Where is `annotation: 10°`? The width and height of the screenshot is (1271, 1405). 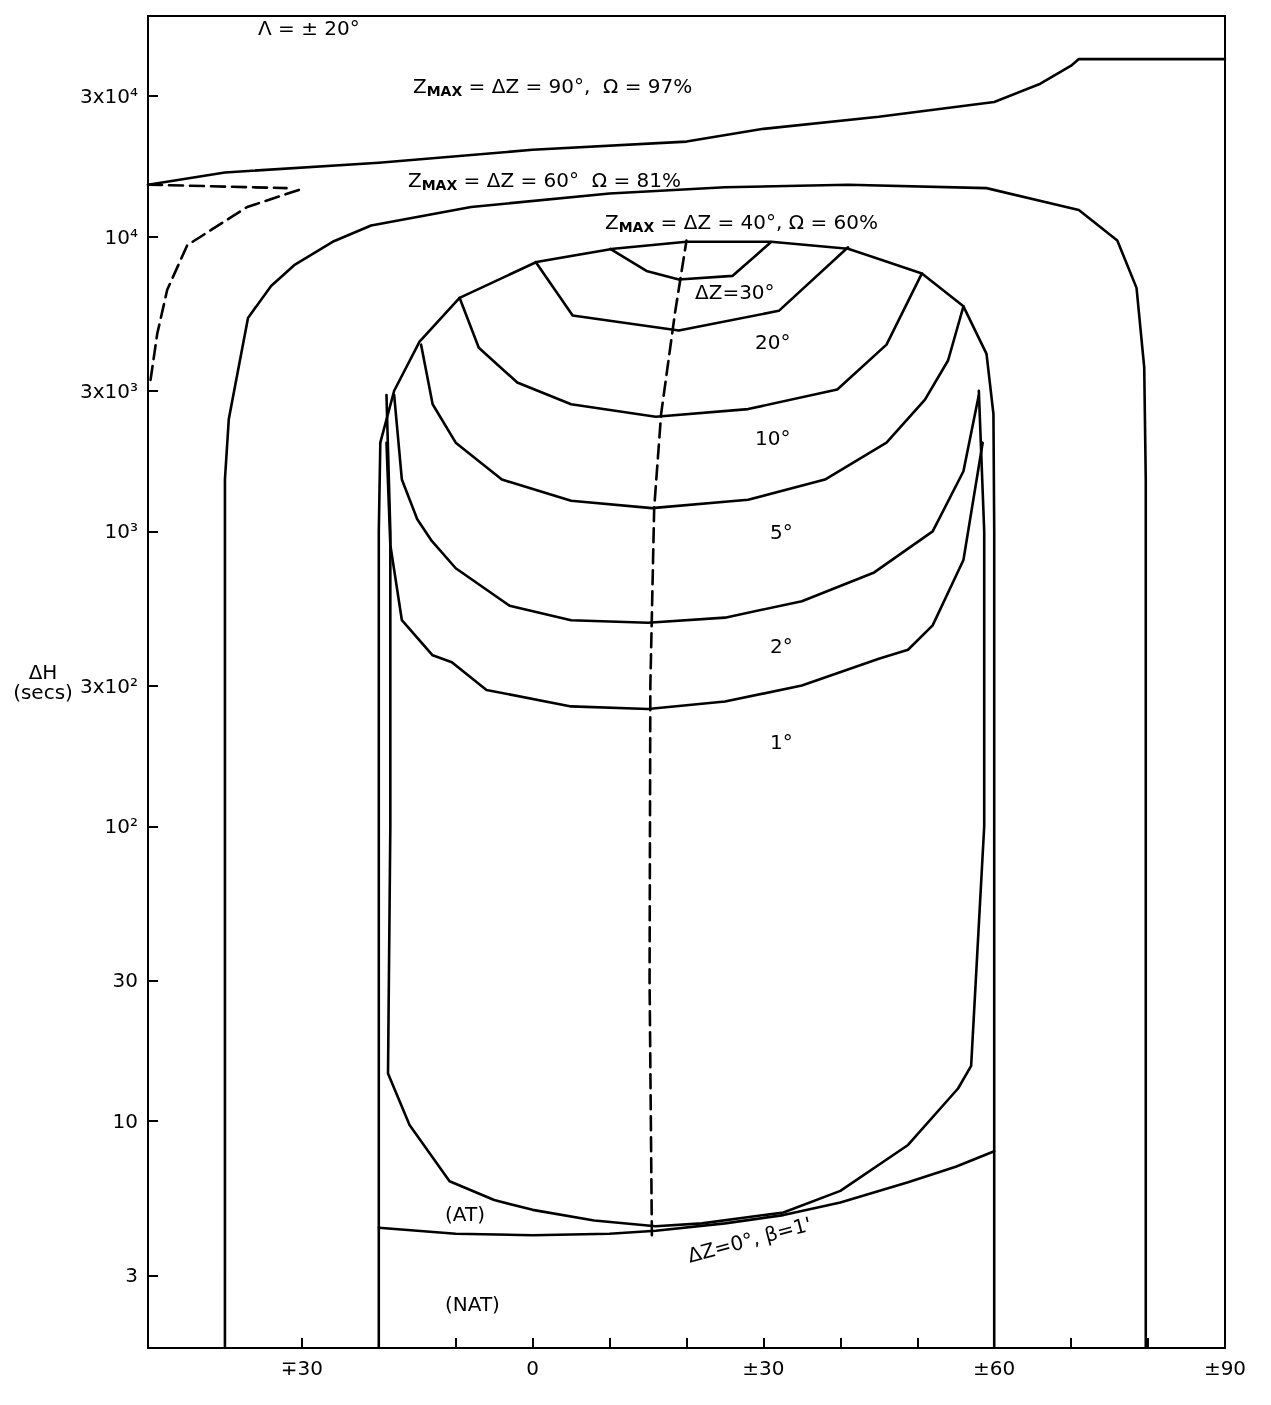 annotation: 10° is located at coordinates (773, 438).